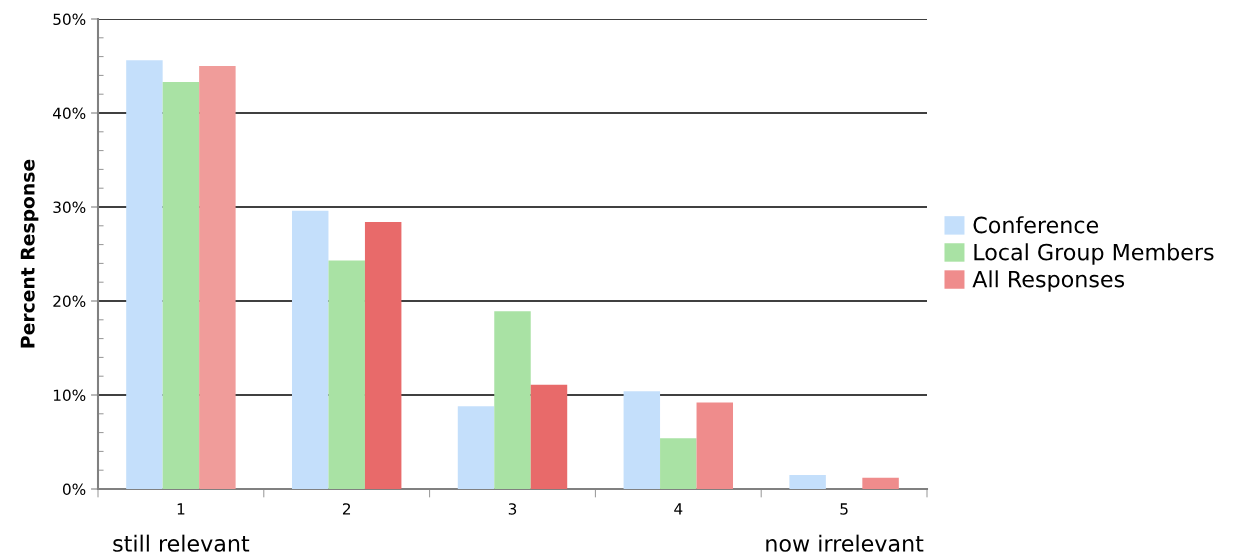  I want to click on legend-label: Local Group Members, so click(1094, 254).